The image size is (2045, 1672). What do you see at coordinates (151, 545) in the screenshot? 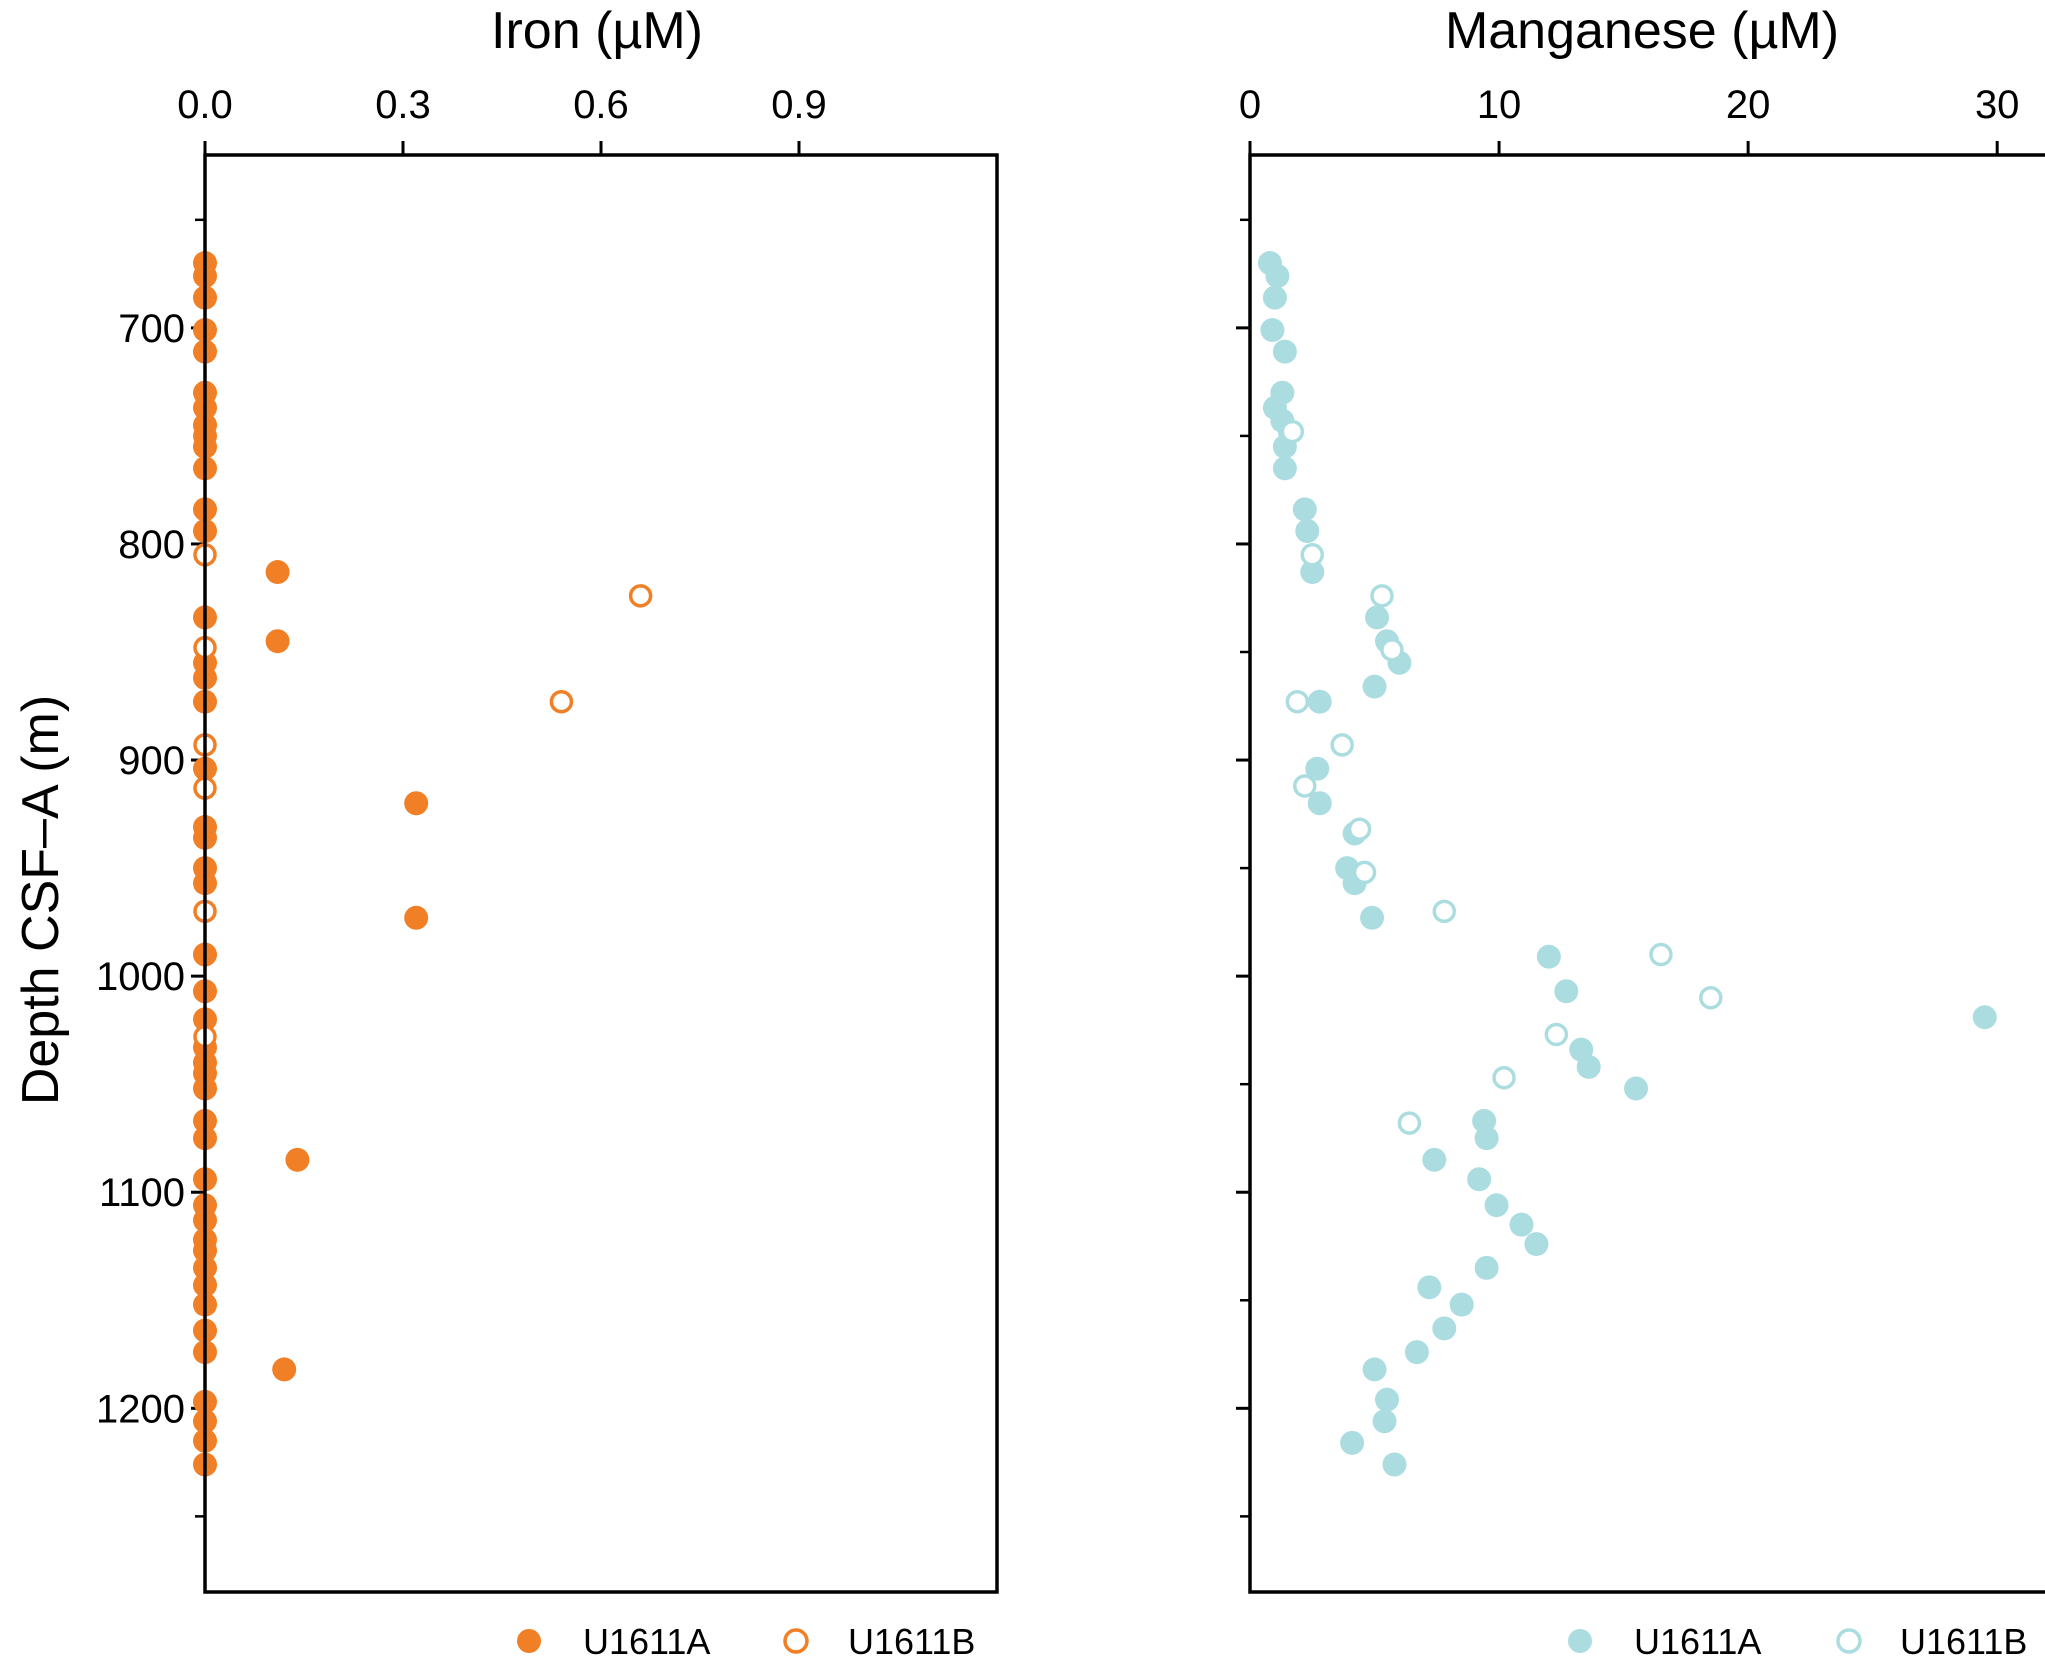
I see `iron-y-tick-label: 800` at bounding box center [151, 545].